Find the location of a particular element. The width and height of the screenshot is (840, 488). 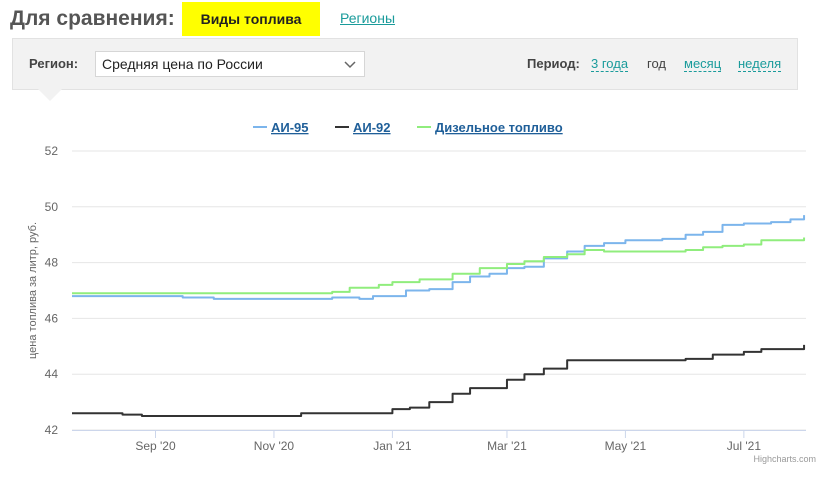

y-tick-label: 46 is located at coordinates (52, 318).